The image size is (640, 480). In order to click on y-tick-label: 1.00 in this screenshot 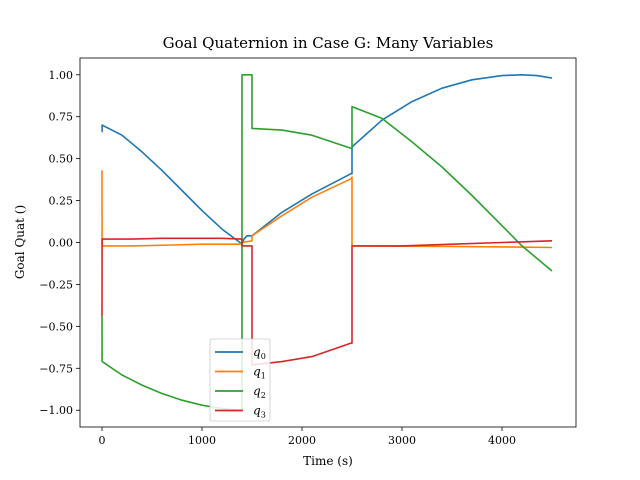, I will do `click(61, 75)`.